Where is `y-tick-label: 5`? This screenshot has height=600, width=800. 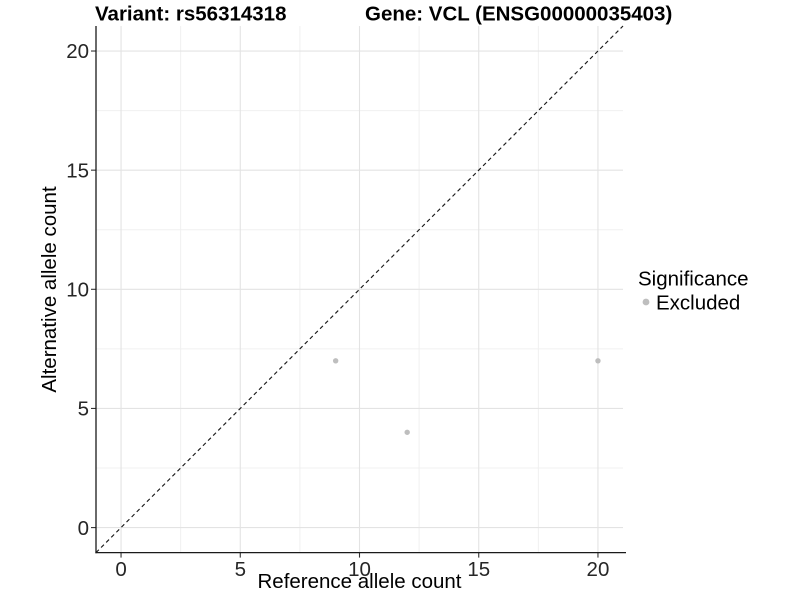 y-tick-label: 5 is located at coordinates (83, 409).